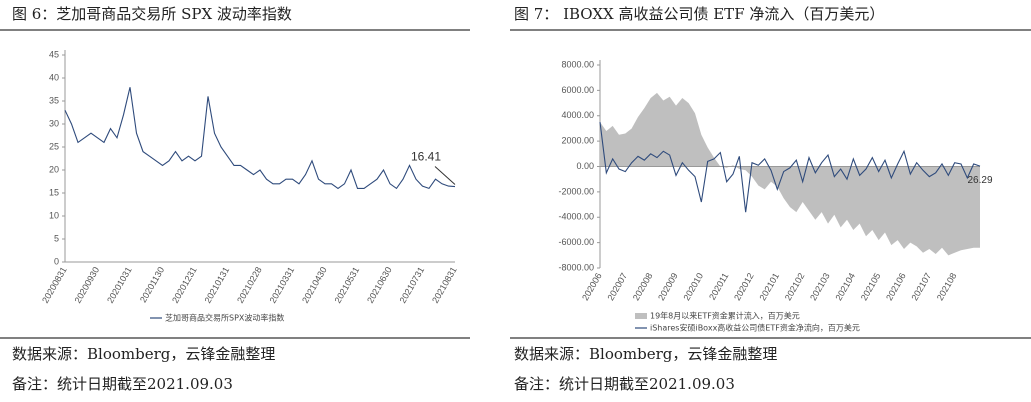 Image resolution: width=1031 pixels, height=402 pixels. I want to click on y-tick-label: 0.00, so click(585, 166).